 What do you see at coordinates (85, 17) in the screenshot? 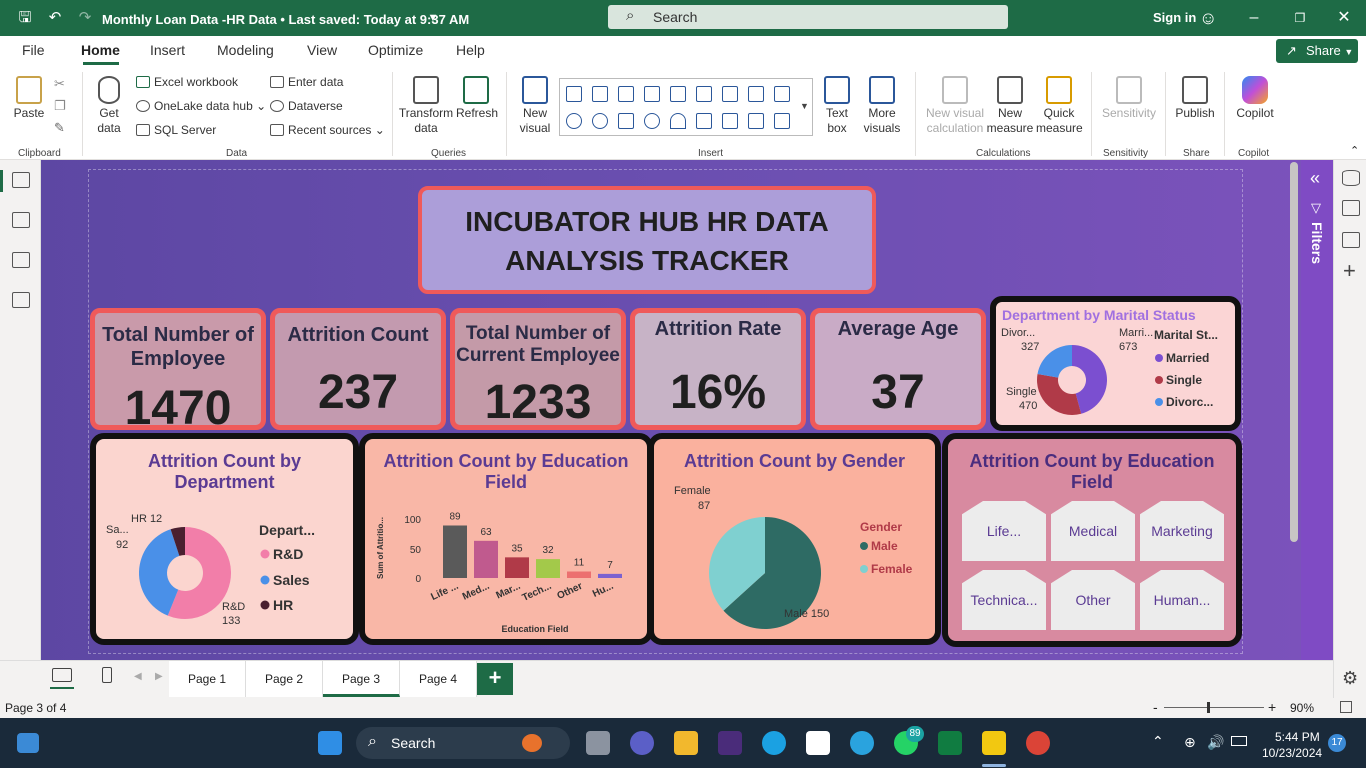
I see `redo-icon: ↷` at bounding box center [85, 17].